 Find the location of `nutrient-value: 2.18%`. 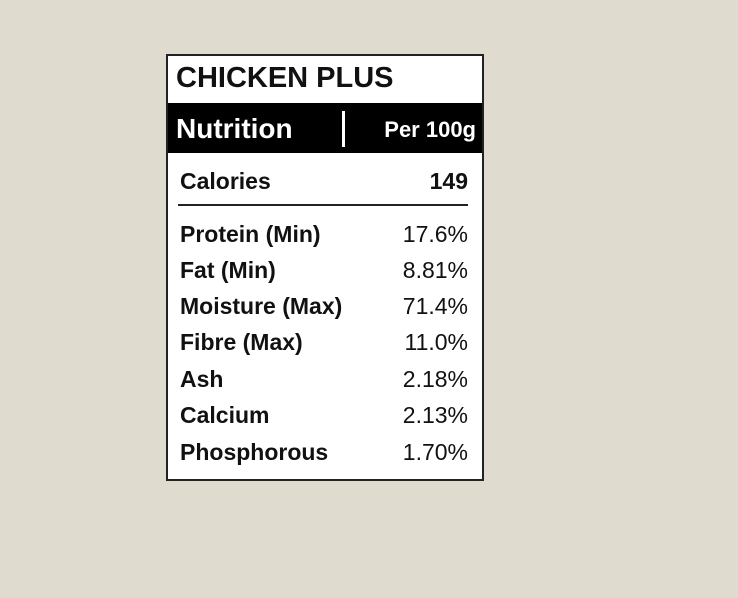

nutrient-value: 2.18% is located at coordinates (435, 379).